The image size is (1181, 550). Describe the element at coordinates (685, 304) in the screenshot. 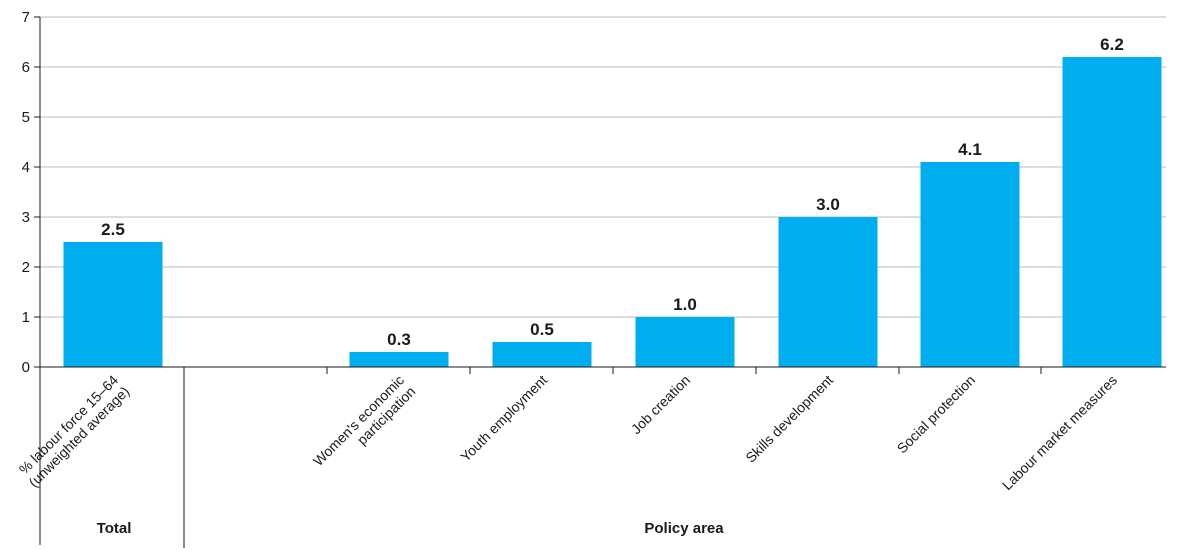

I see `data-label: 1.0` at that location.